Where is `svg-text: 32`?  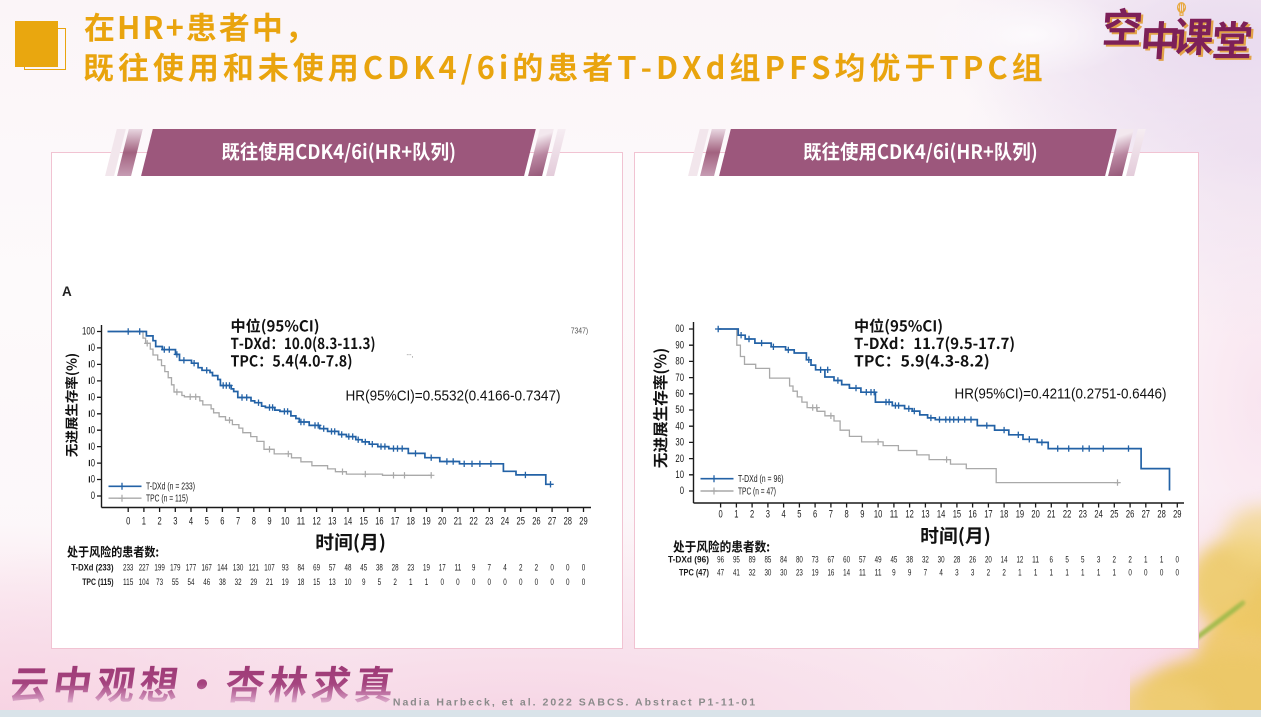
svg-text: 32 is located at coordinates (752, 573).